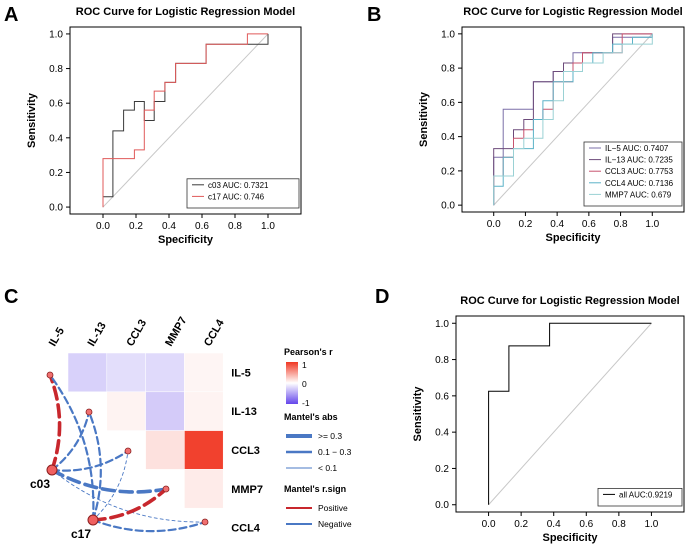 The height and width of the screenshot is (544, 685). I want to click on b-ytick-label: 0.6, so click(448, 103).